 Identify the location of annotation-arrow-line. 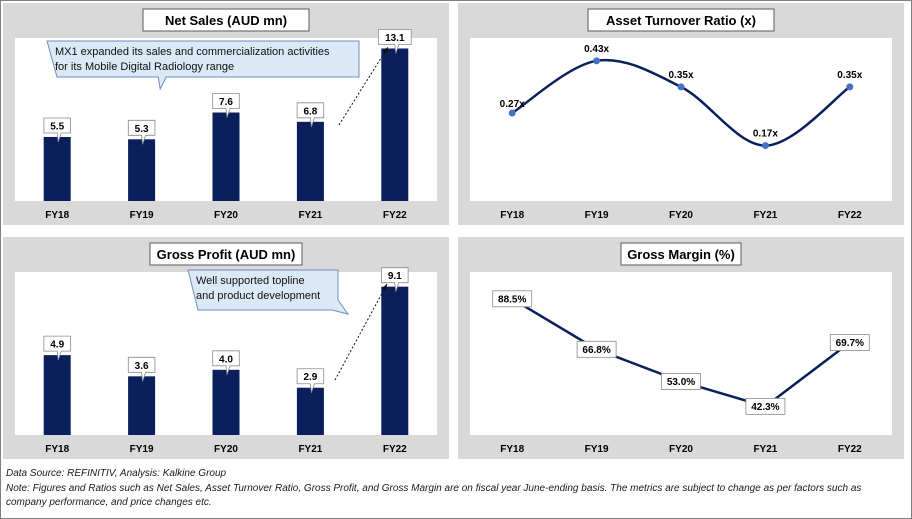
(363, 86).